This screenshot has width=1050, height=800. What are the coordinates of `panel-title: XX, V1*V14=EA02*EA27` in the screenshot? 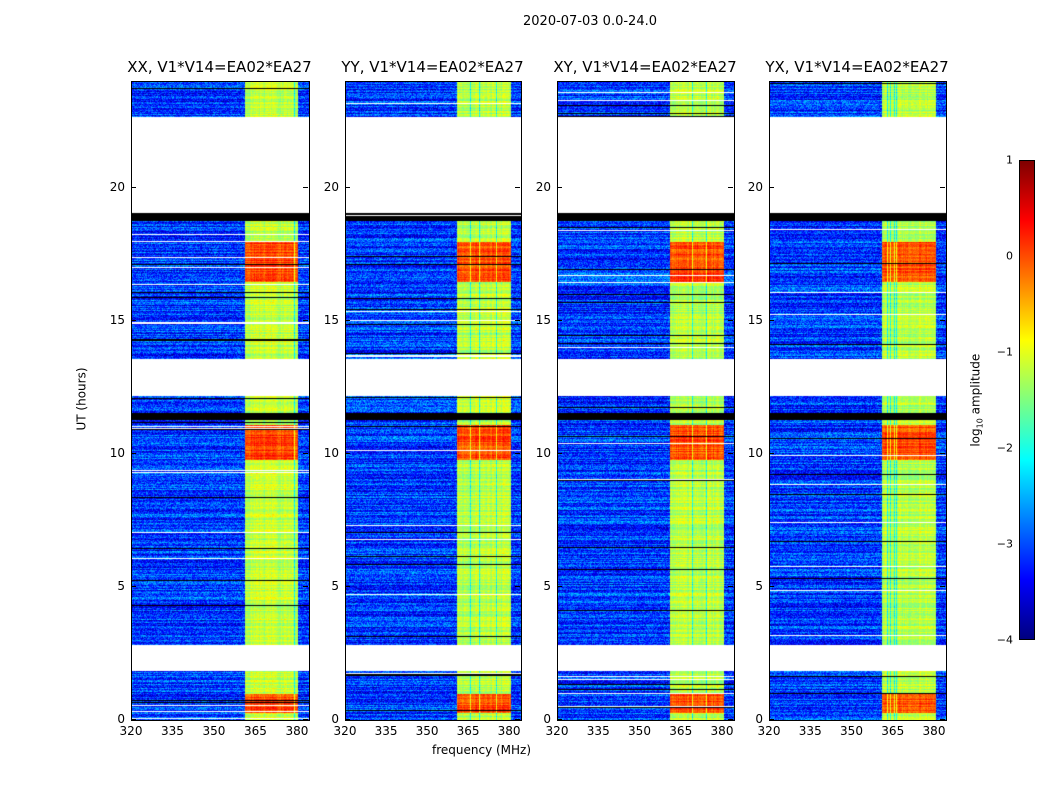 It's located at (219, 67).